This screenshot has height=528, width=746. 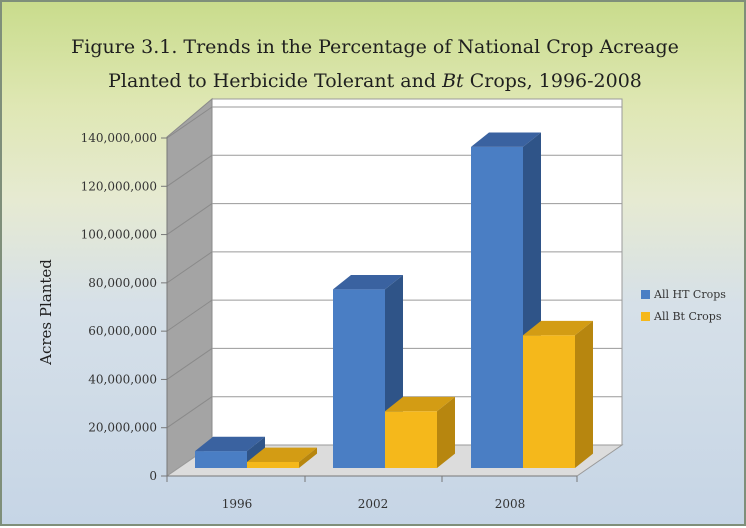 What do you see at coordinates (453, 81) in the screenshot?
I see `chart-title-bt: Bt` at bounding box center [453, 81].